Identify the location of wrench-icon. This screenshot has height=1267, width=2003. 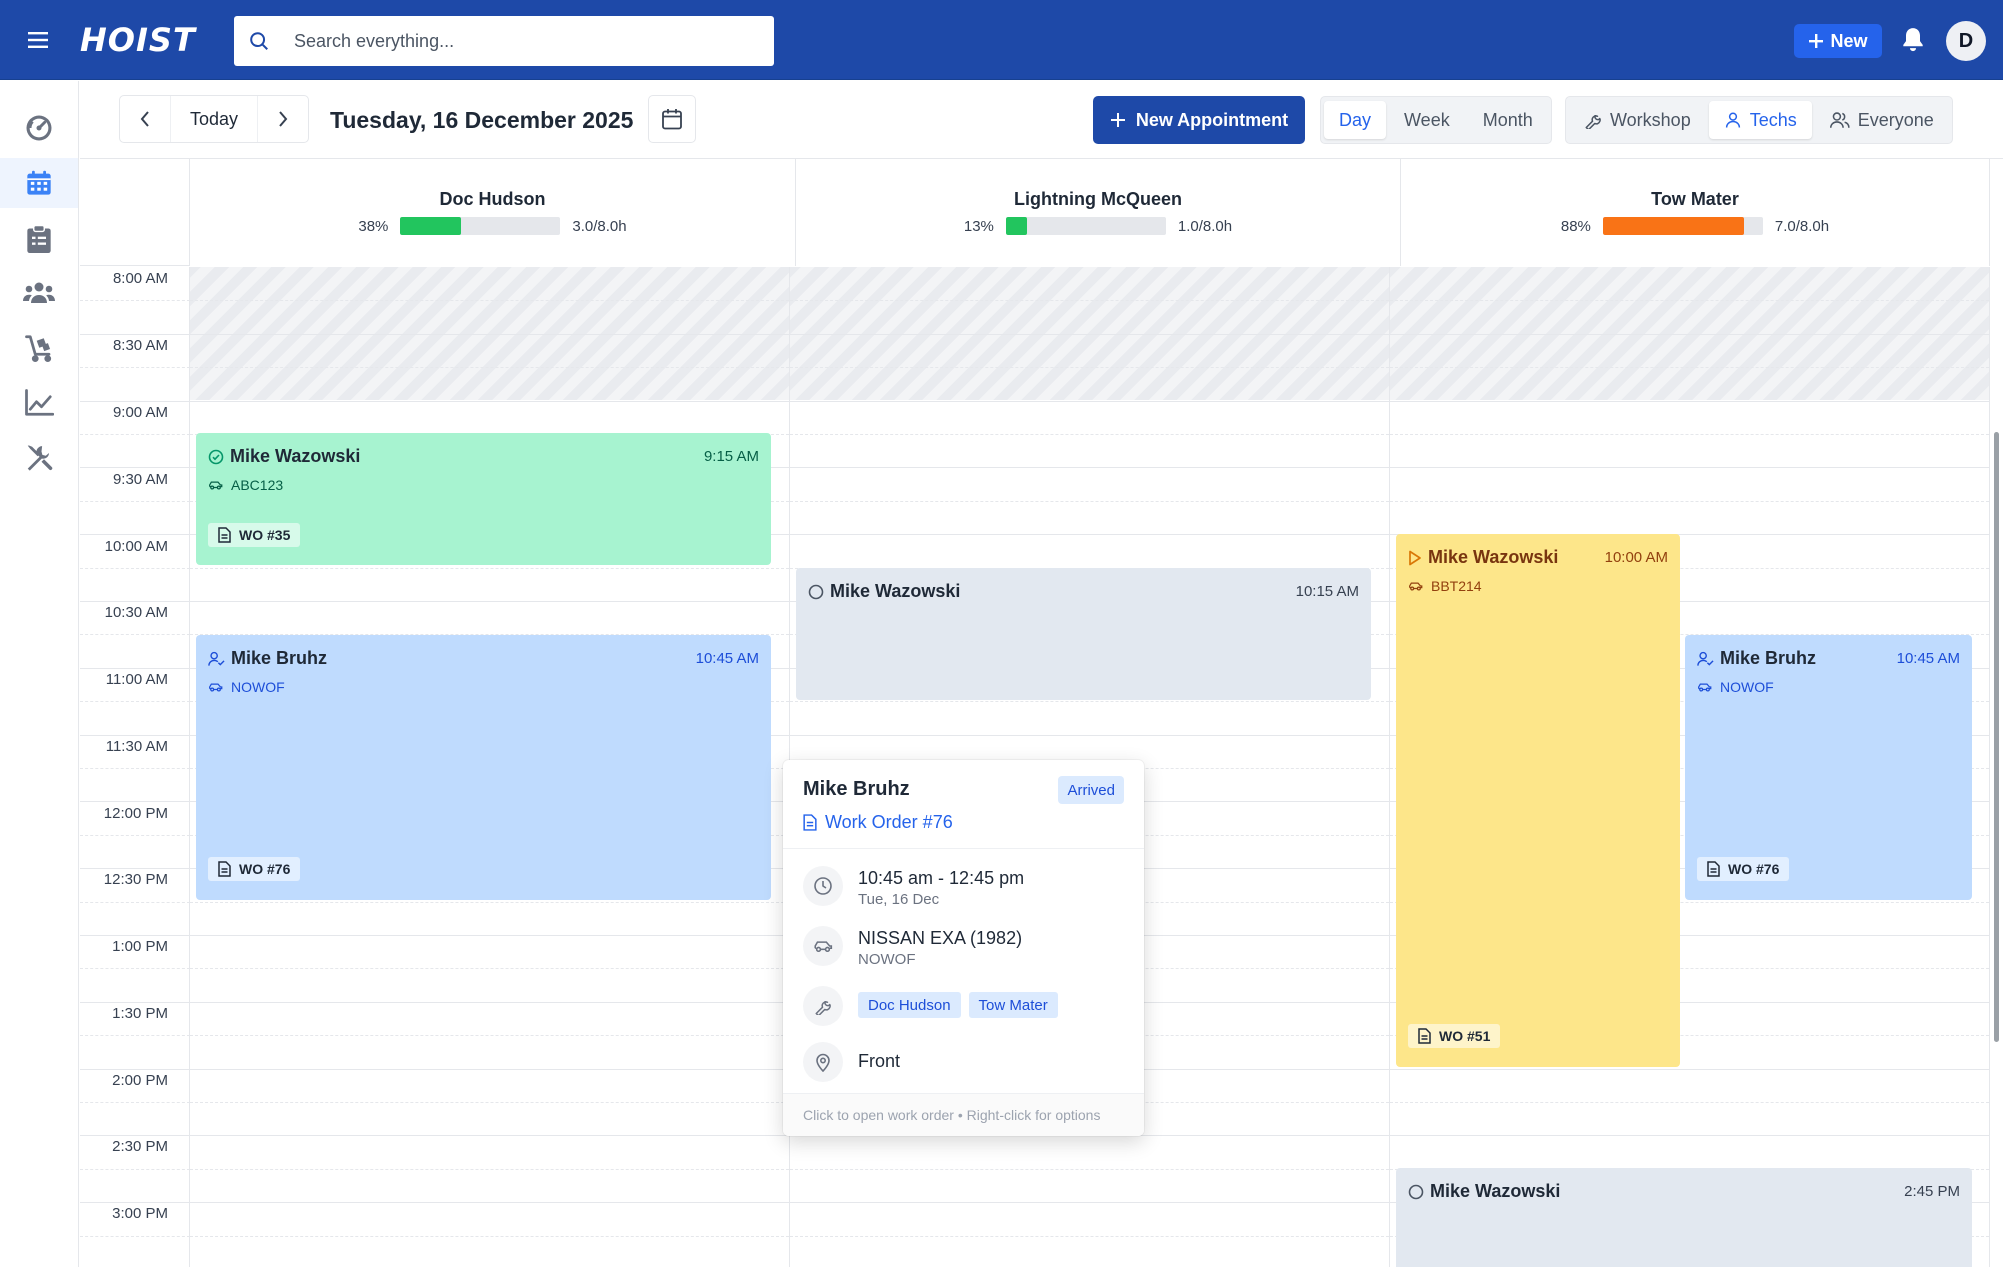
(1593, 120).